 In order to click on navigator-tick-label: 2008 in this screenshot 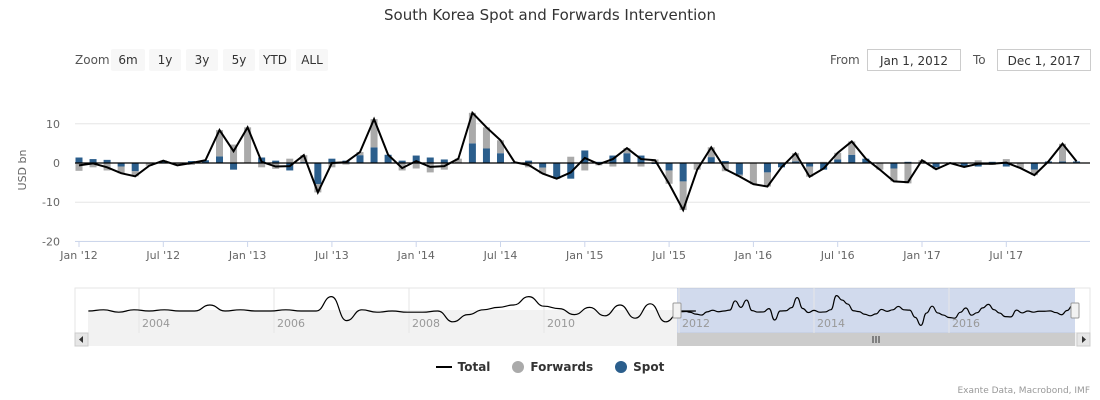, I will do `click(426, 323)`.